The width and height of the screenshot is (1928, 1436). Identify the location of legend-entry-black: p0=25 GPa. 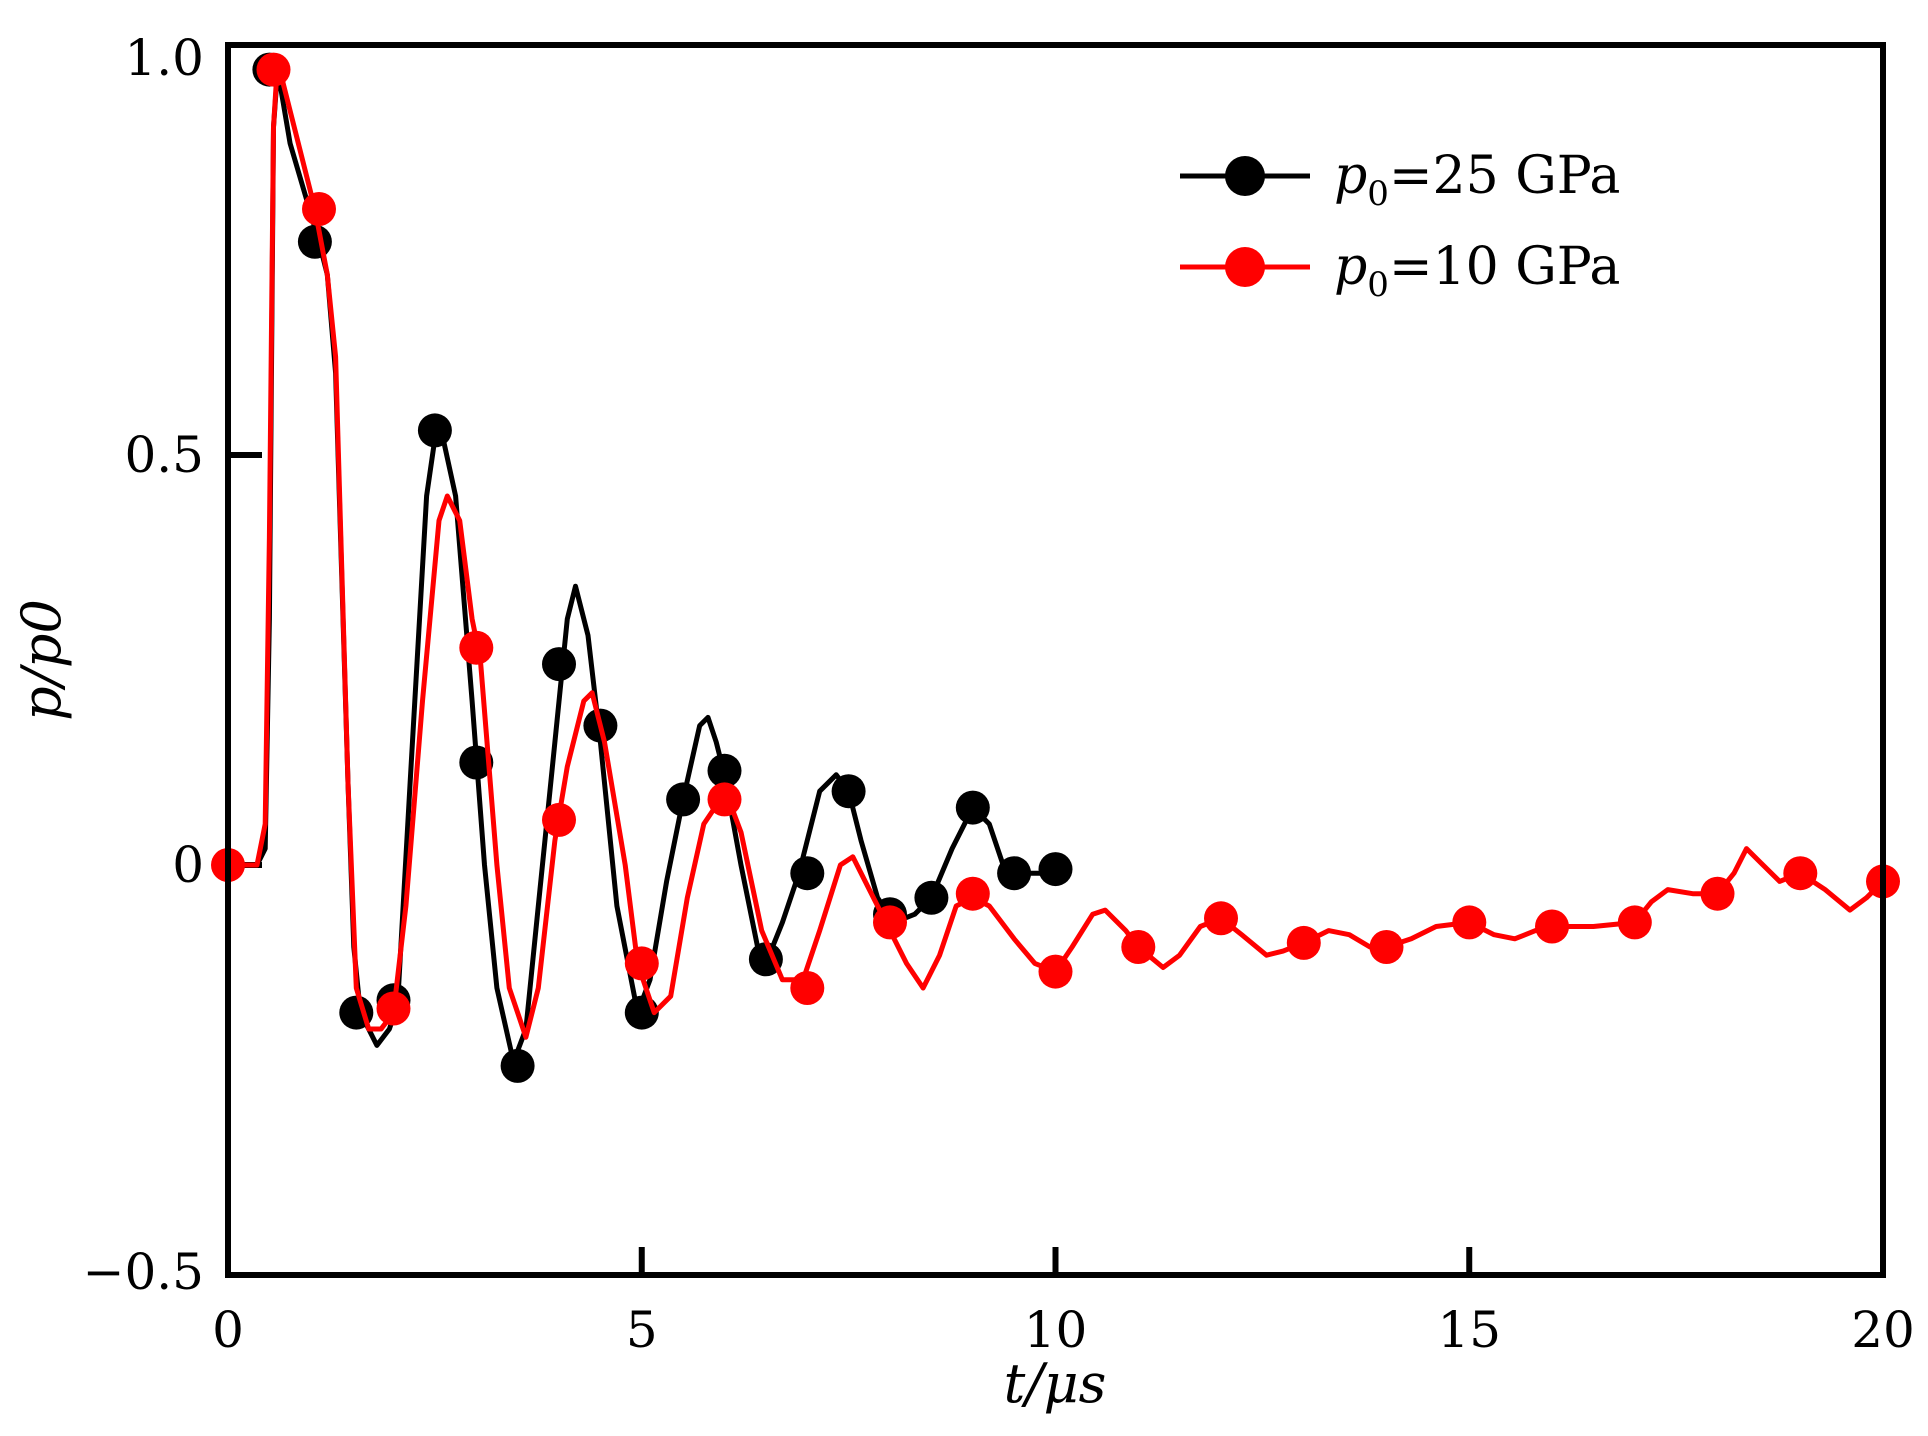
(1400, 180).